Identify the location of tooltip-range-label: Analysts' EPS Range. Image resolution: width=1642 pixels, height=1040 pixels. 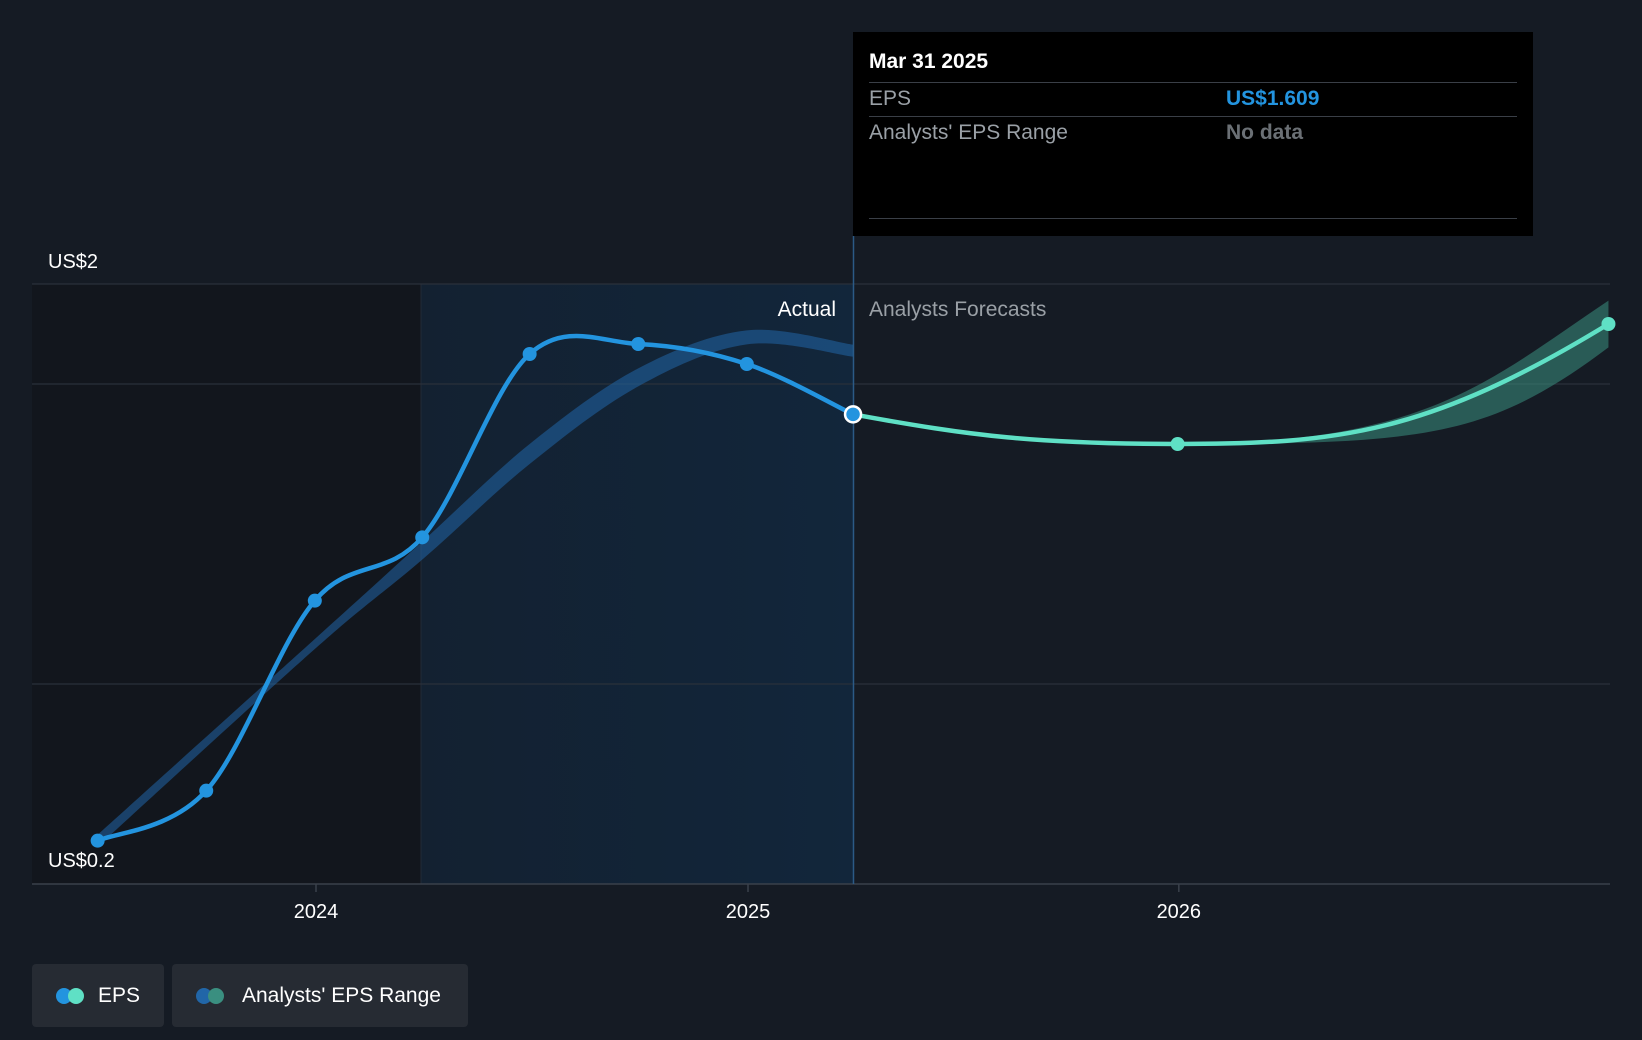
(968, 132).